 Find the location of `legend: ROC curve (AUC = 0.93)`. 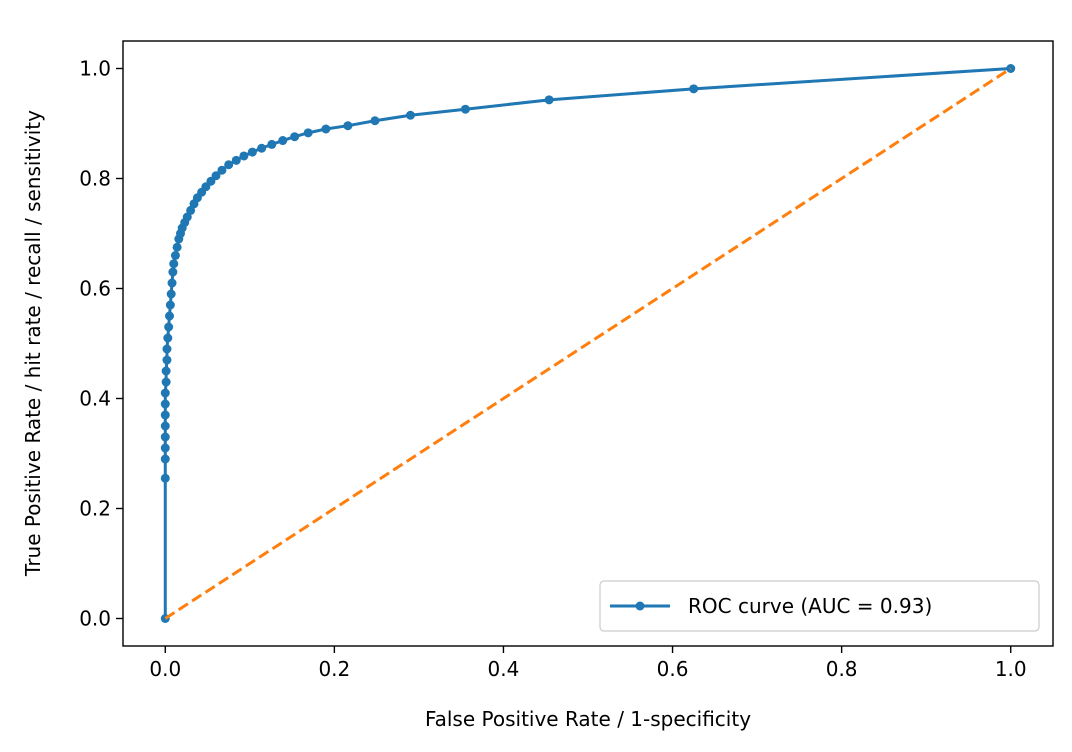

legend: ROC curve (AUC = 0.93) is located at coordinates (819, 606).